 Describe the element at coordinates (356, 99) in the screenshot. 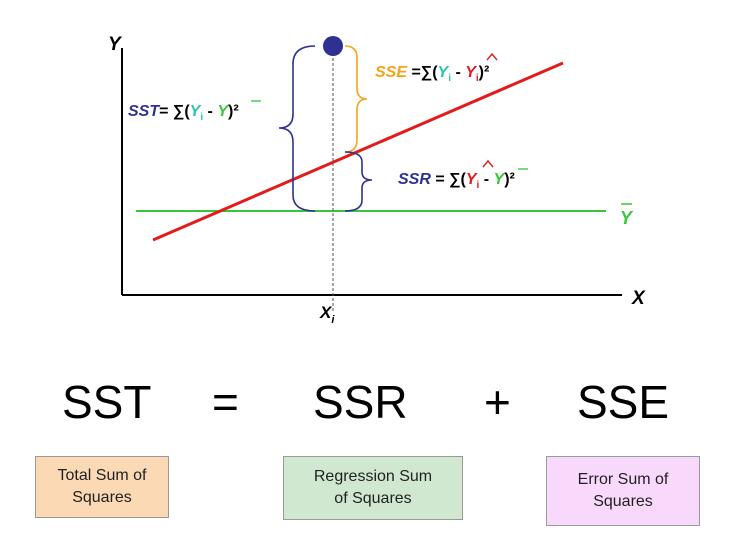

I see `sse-brace` at that location.